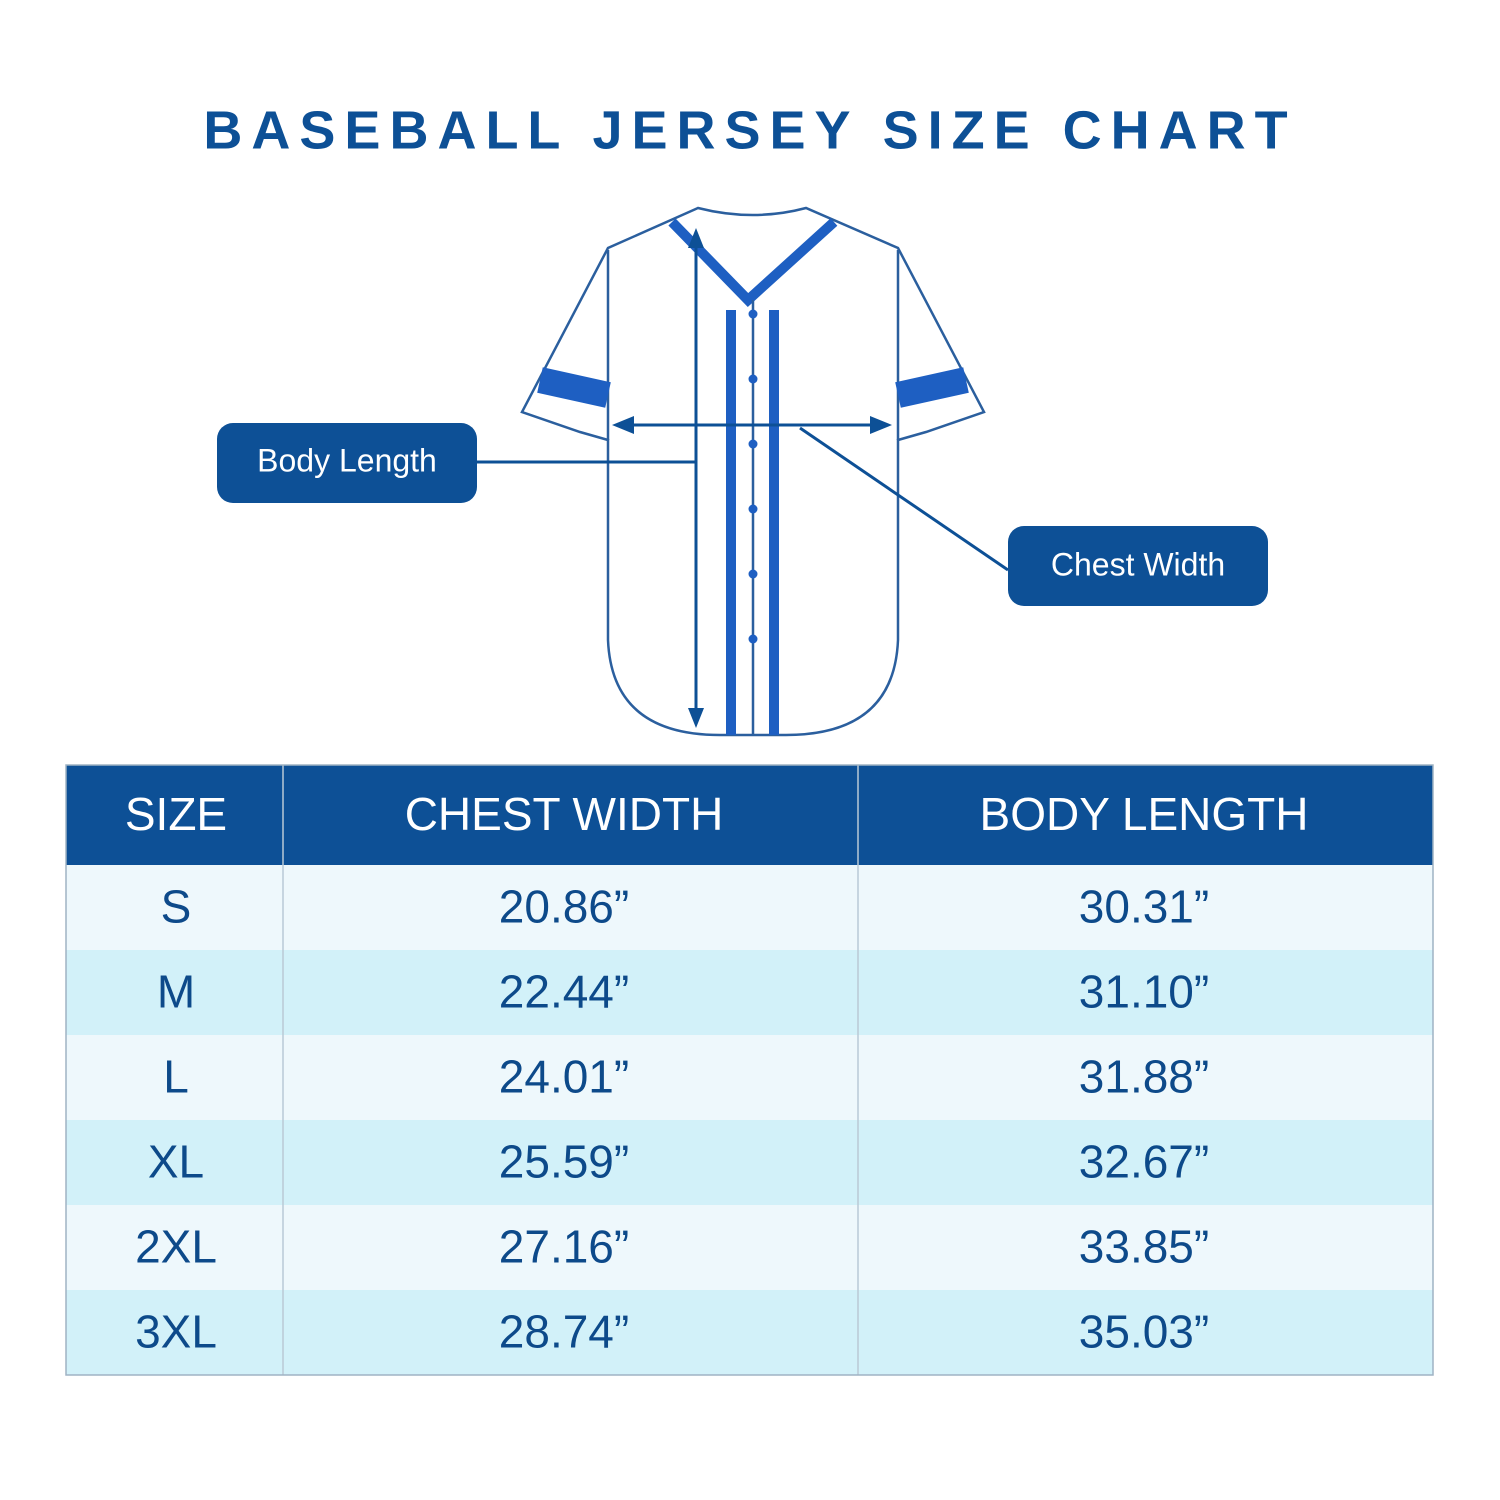 The image size is (1500, 1500). What do you see at coordinates (176, 1162) in the screenshot?
I see `table-cell: XL` at bounding box center [176, 1162].